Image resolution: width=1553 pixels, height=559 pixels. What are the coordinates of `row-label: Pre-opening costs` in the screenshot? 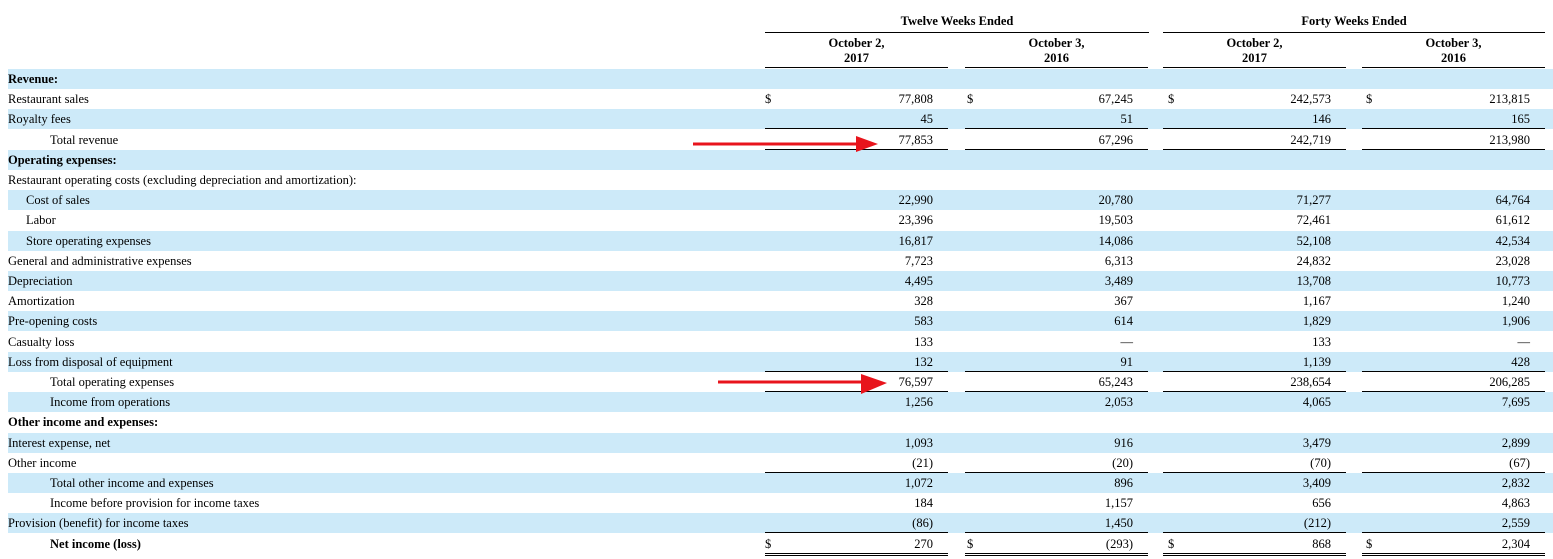 It's located at (53, 321).